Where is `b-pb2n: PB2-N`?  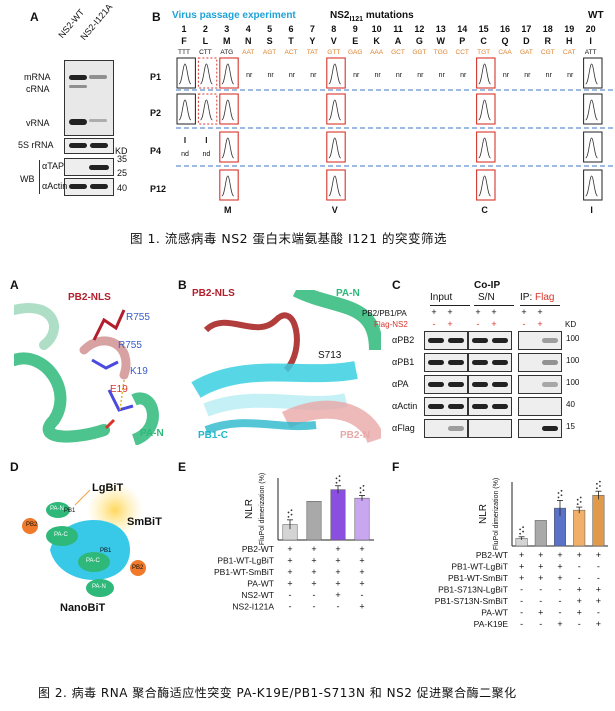
b-pb2n: PB2-N is located at coordinates (355, 435).